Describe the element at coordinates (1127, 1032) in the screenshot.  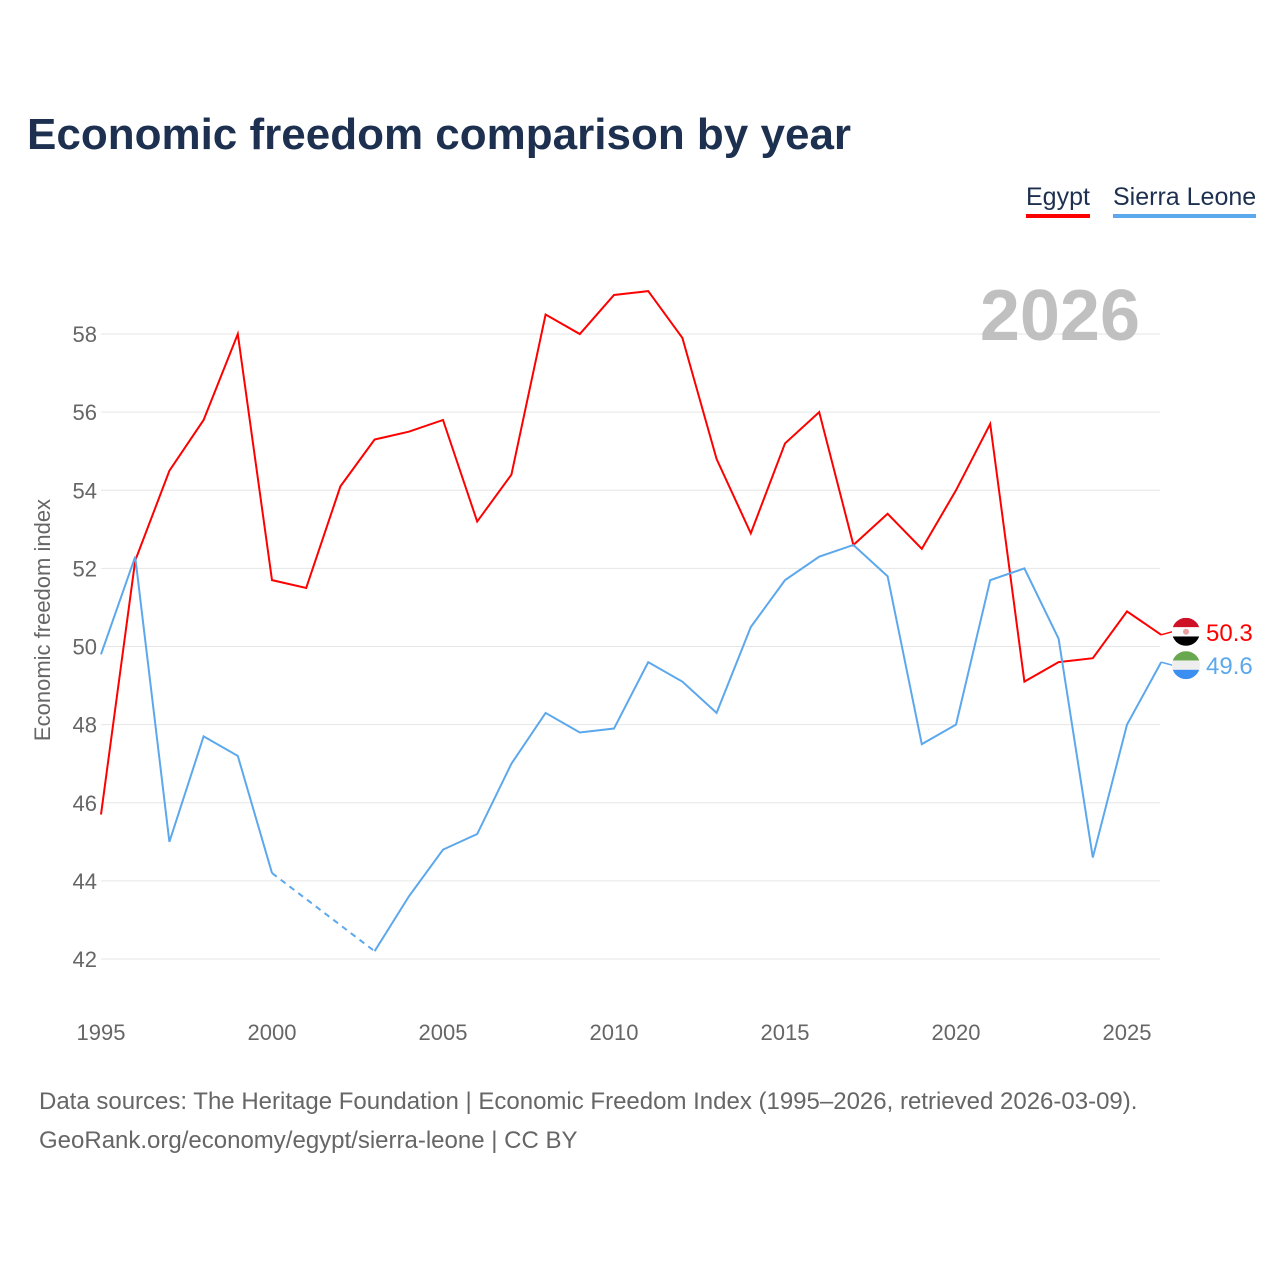
I see `x-tick-label: 2025` at that location.